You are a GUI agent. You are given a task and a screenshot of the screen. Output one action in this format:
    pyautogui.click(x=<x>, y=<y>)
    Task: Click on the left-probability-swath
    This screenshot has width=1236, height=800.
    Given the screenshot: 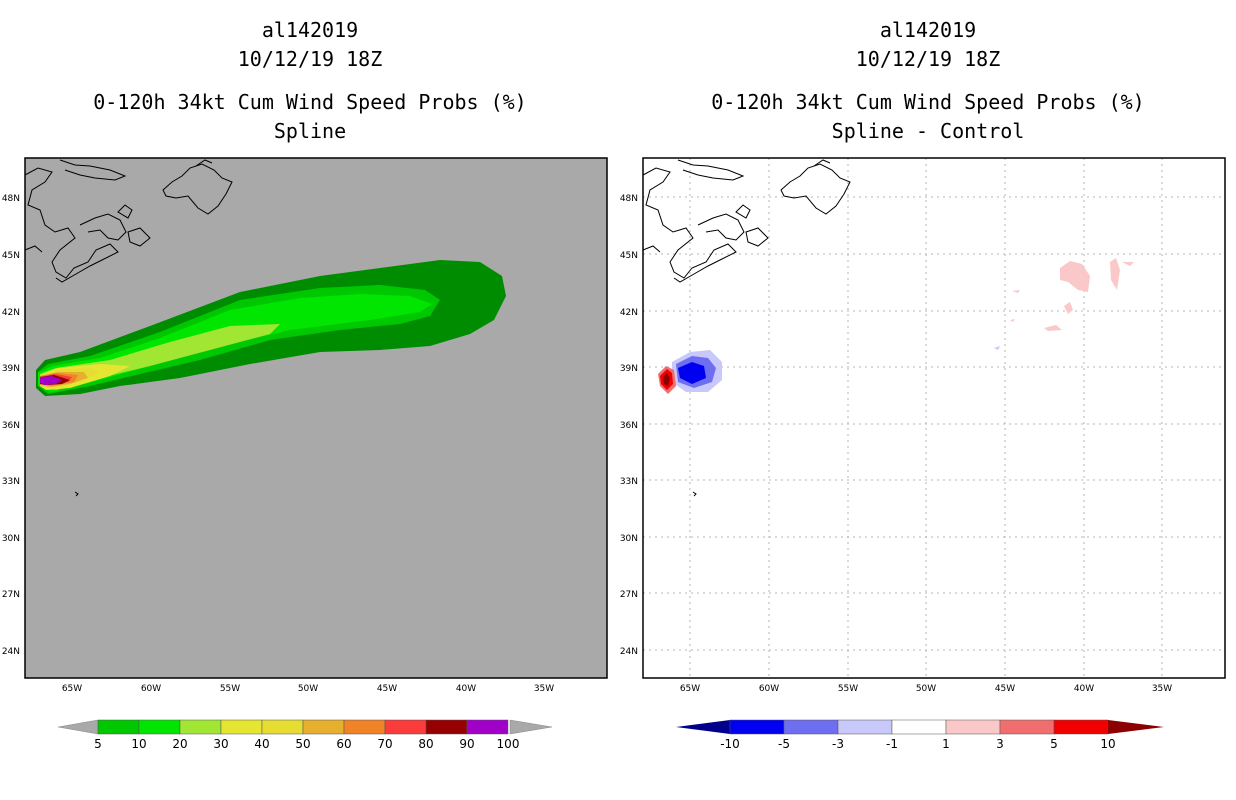 What is the action you would take?
    pyautogui.click(x=271, y=328)
    